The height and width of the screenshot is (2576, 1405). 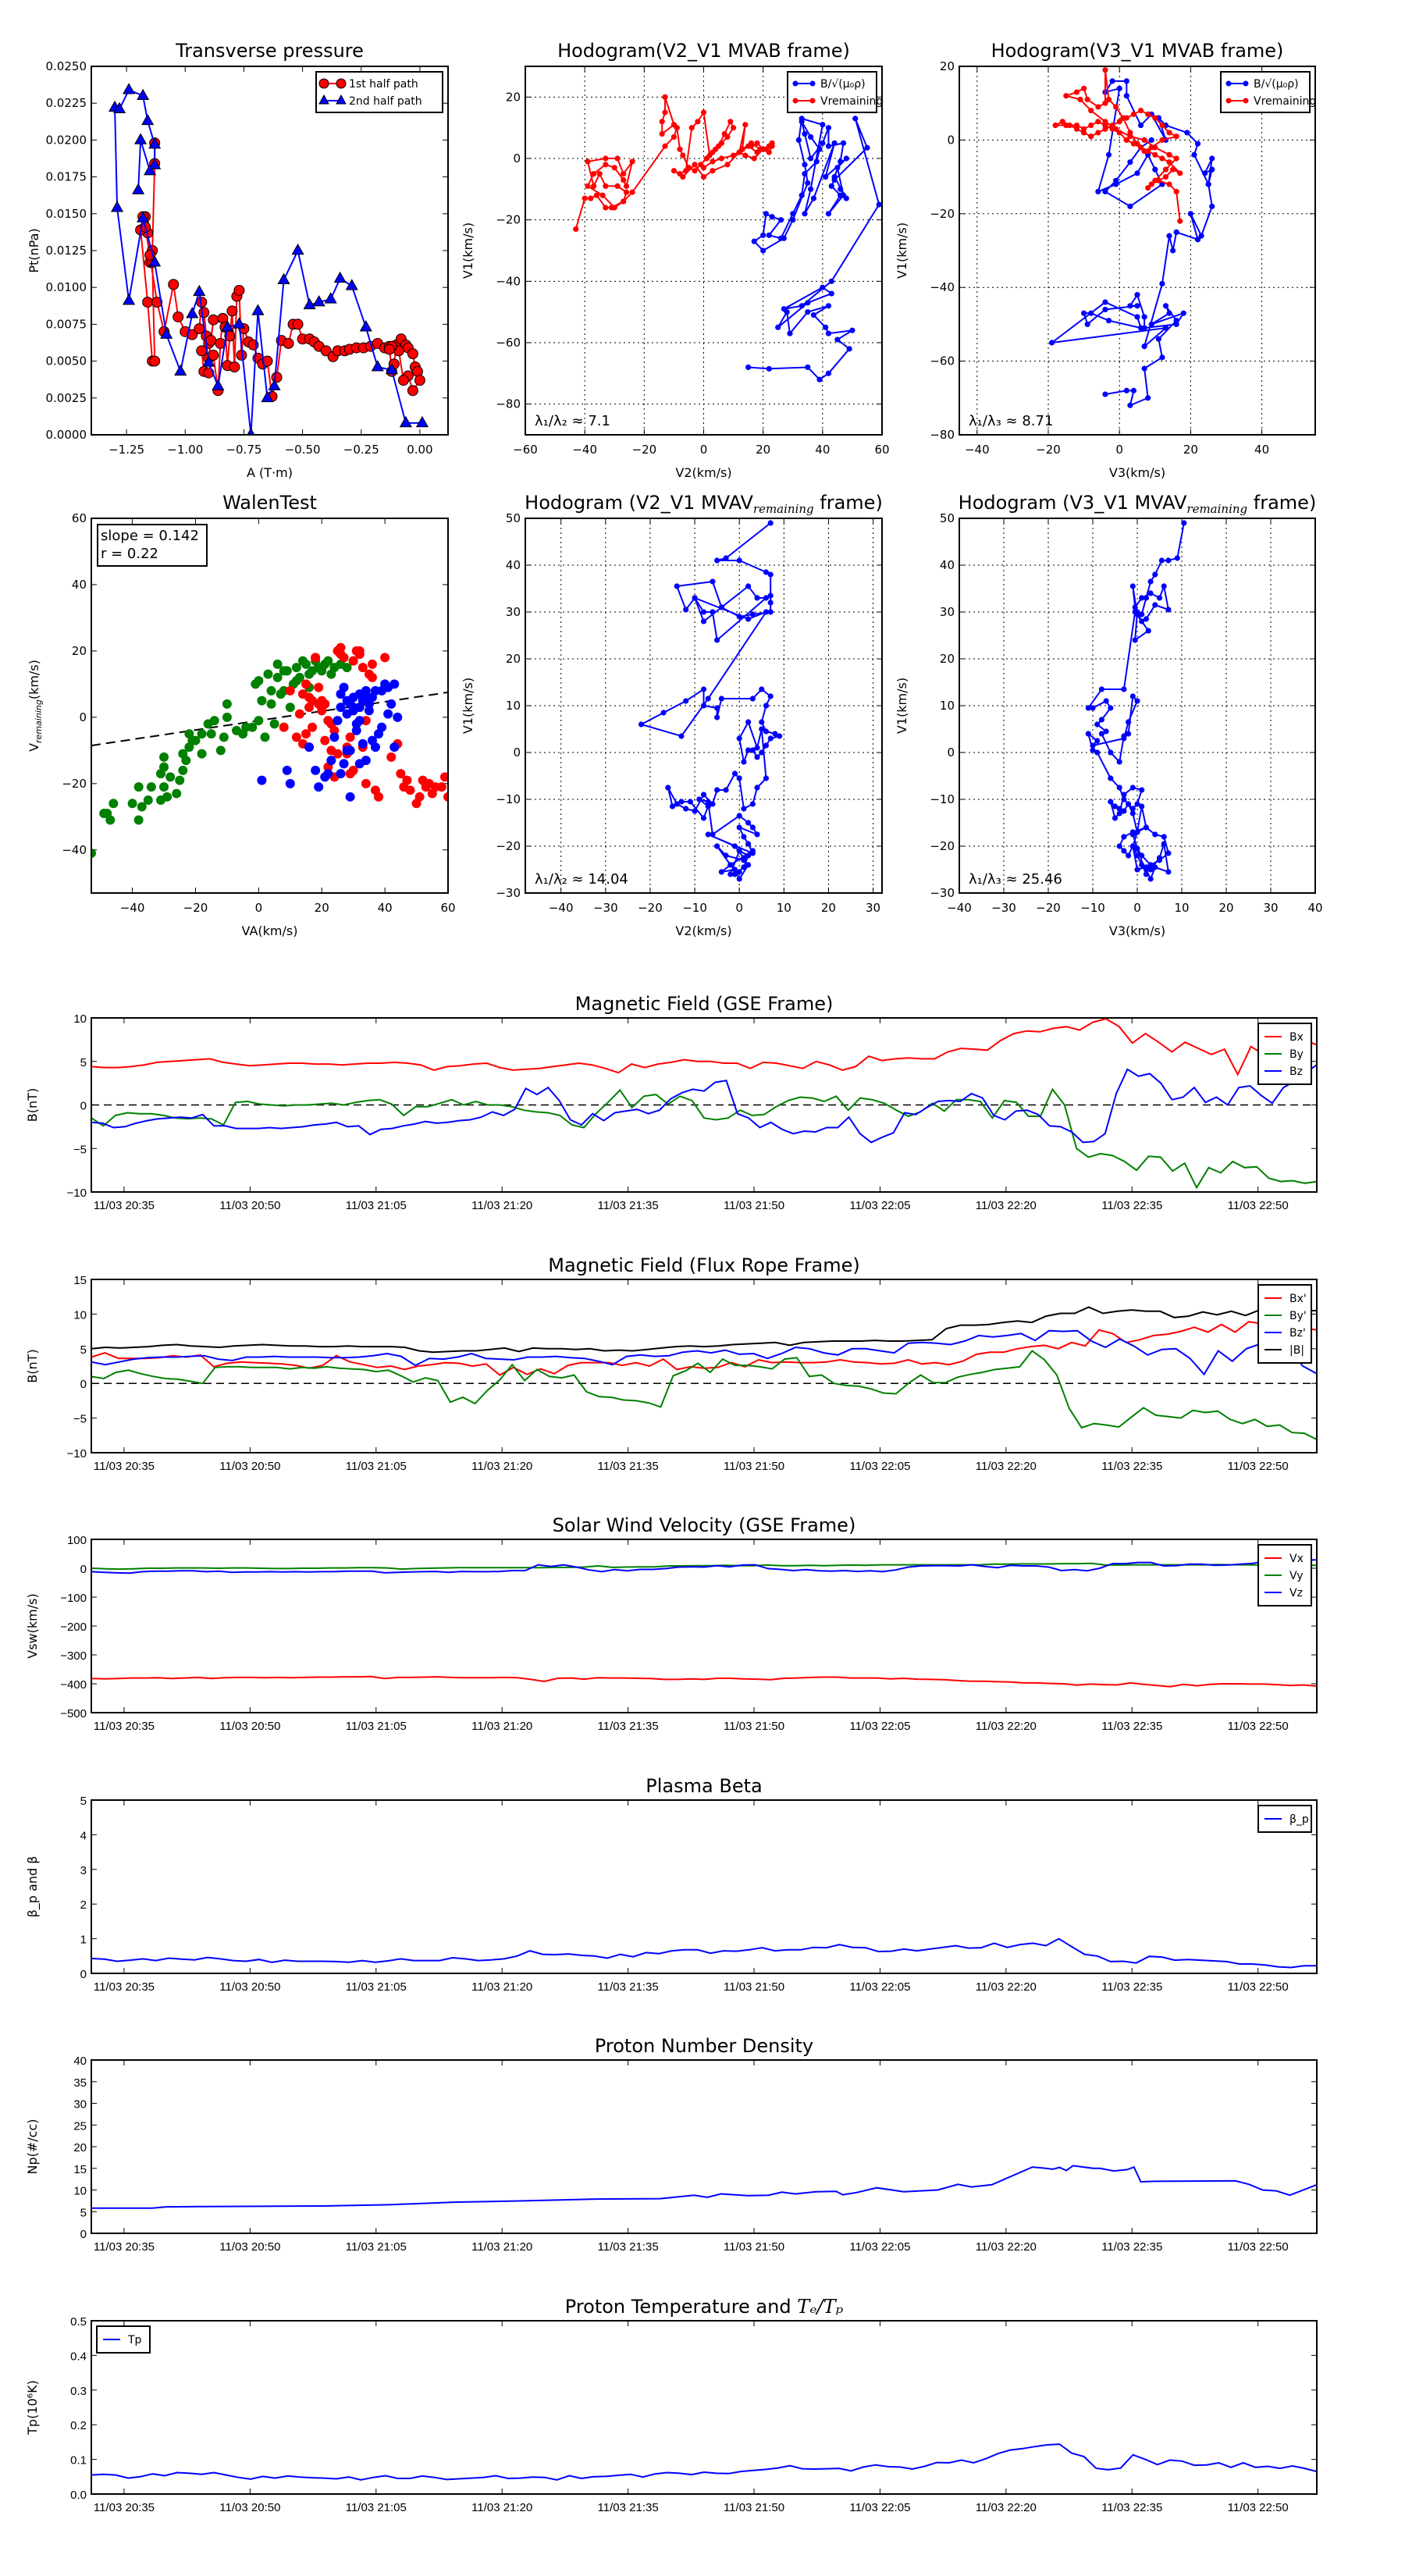 I want to click on x-tick-label: 11/03 21:35, so click(x=628, y=1987).